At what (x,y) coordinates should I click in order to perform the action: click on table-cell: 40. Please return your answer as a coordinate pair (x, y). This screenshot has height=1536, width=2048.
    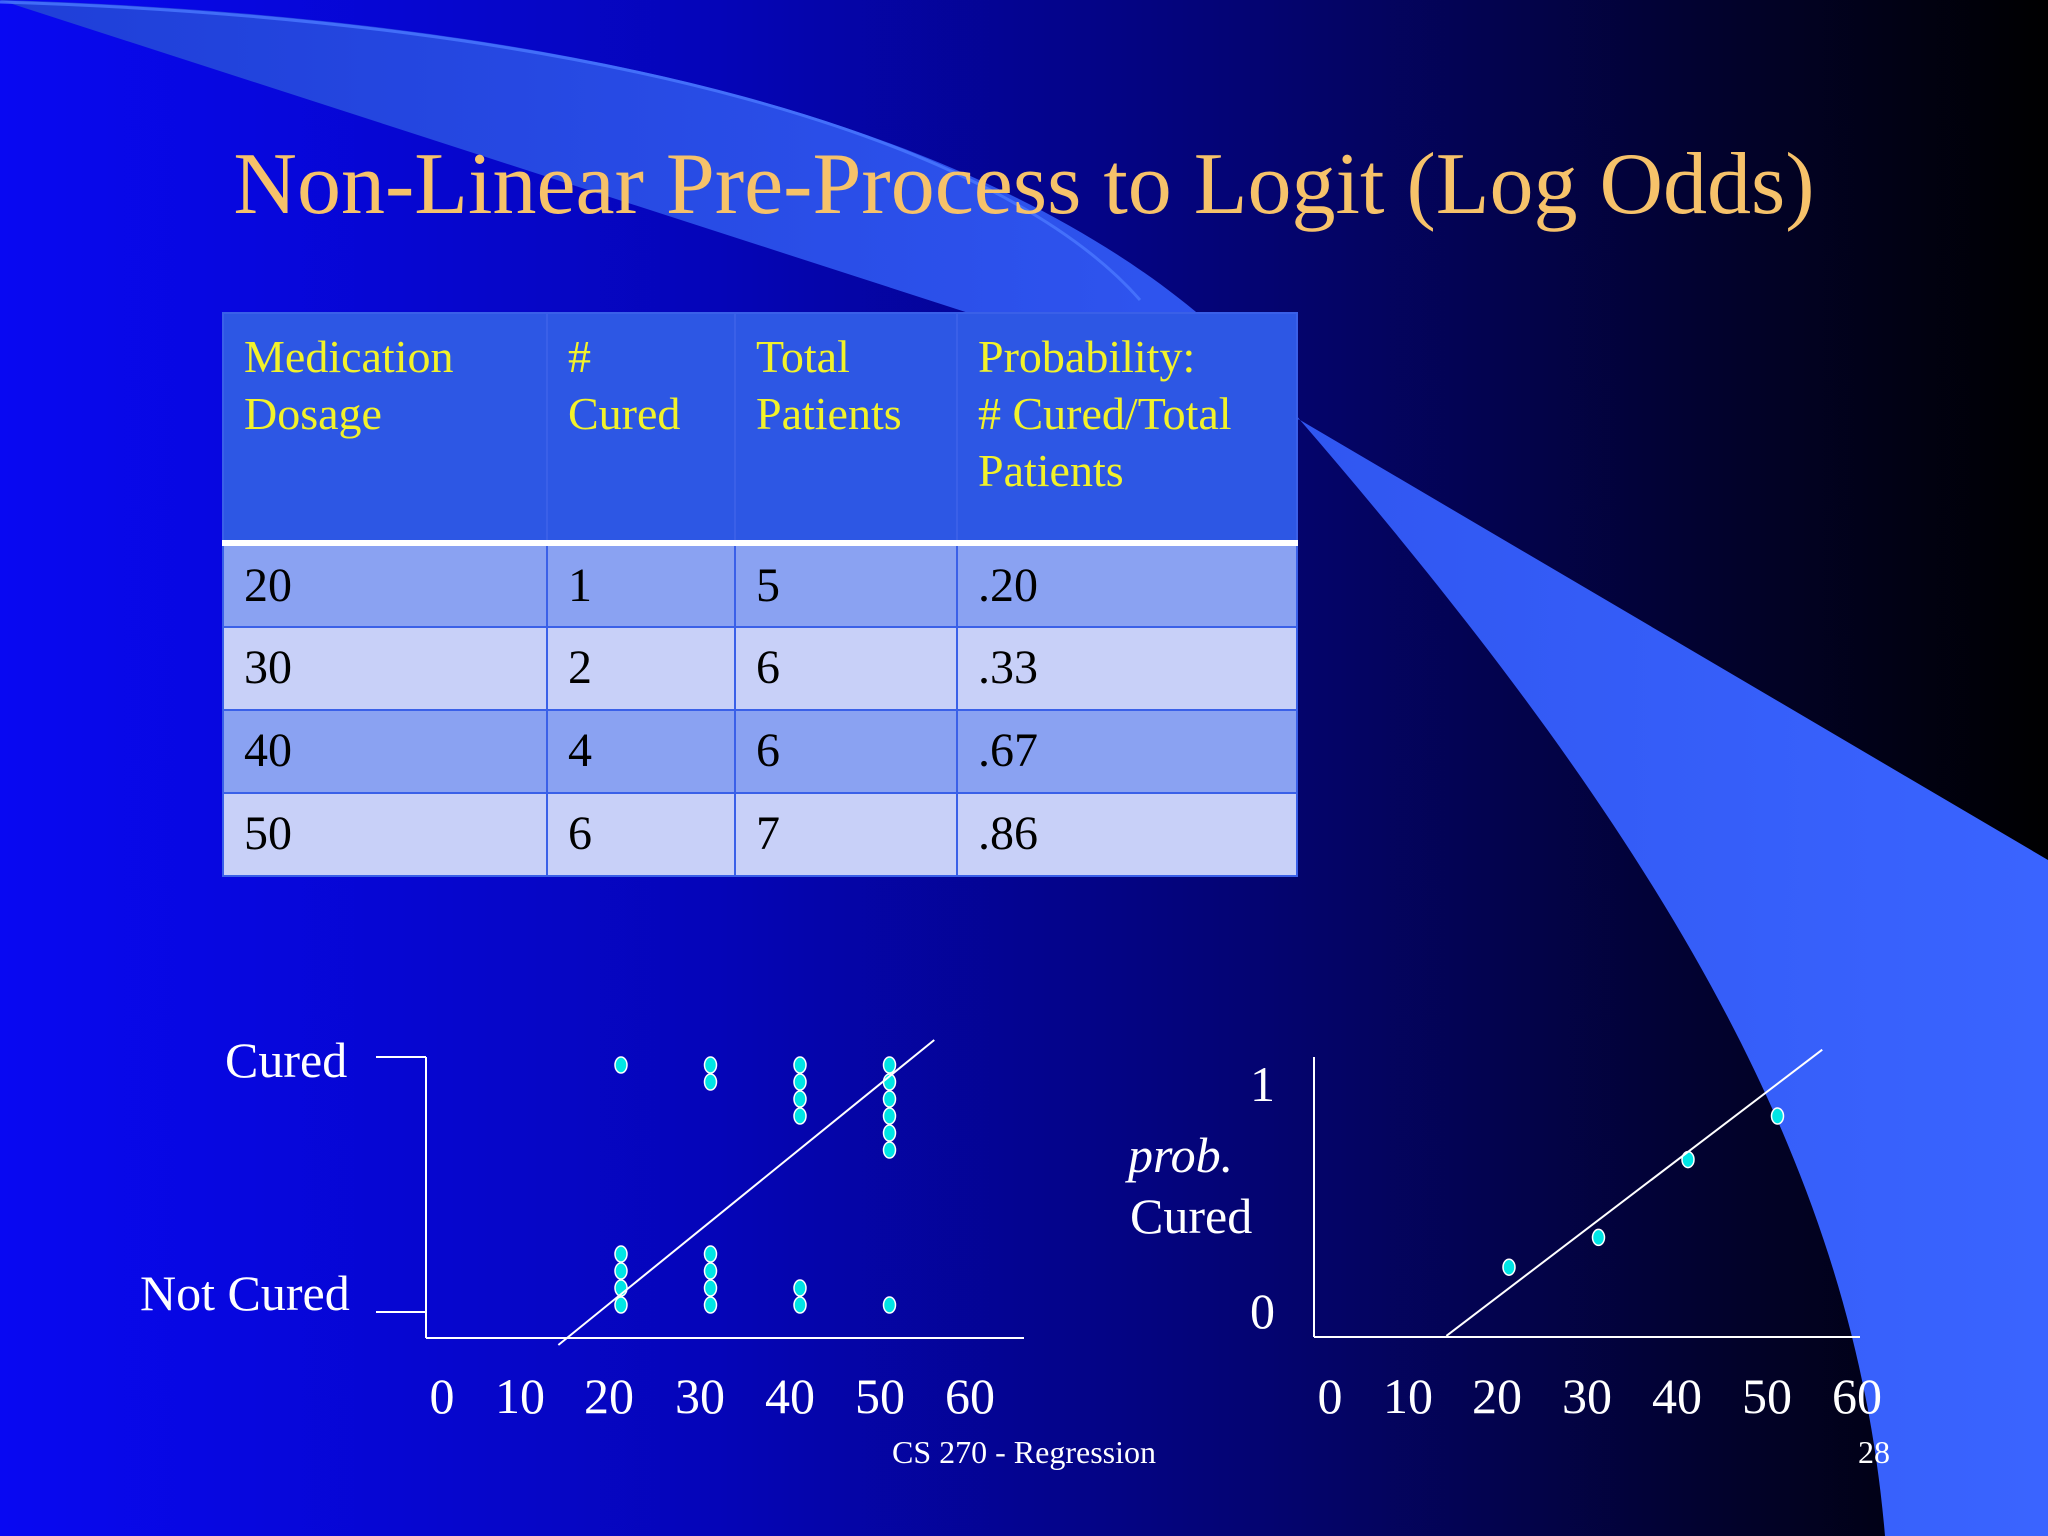
    Looking at the image, I should click on (385, 751).